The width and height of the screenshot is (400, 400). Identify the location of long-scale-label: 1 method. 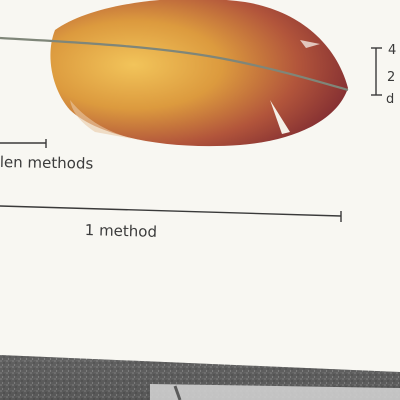
(121, 231).